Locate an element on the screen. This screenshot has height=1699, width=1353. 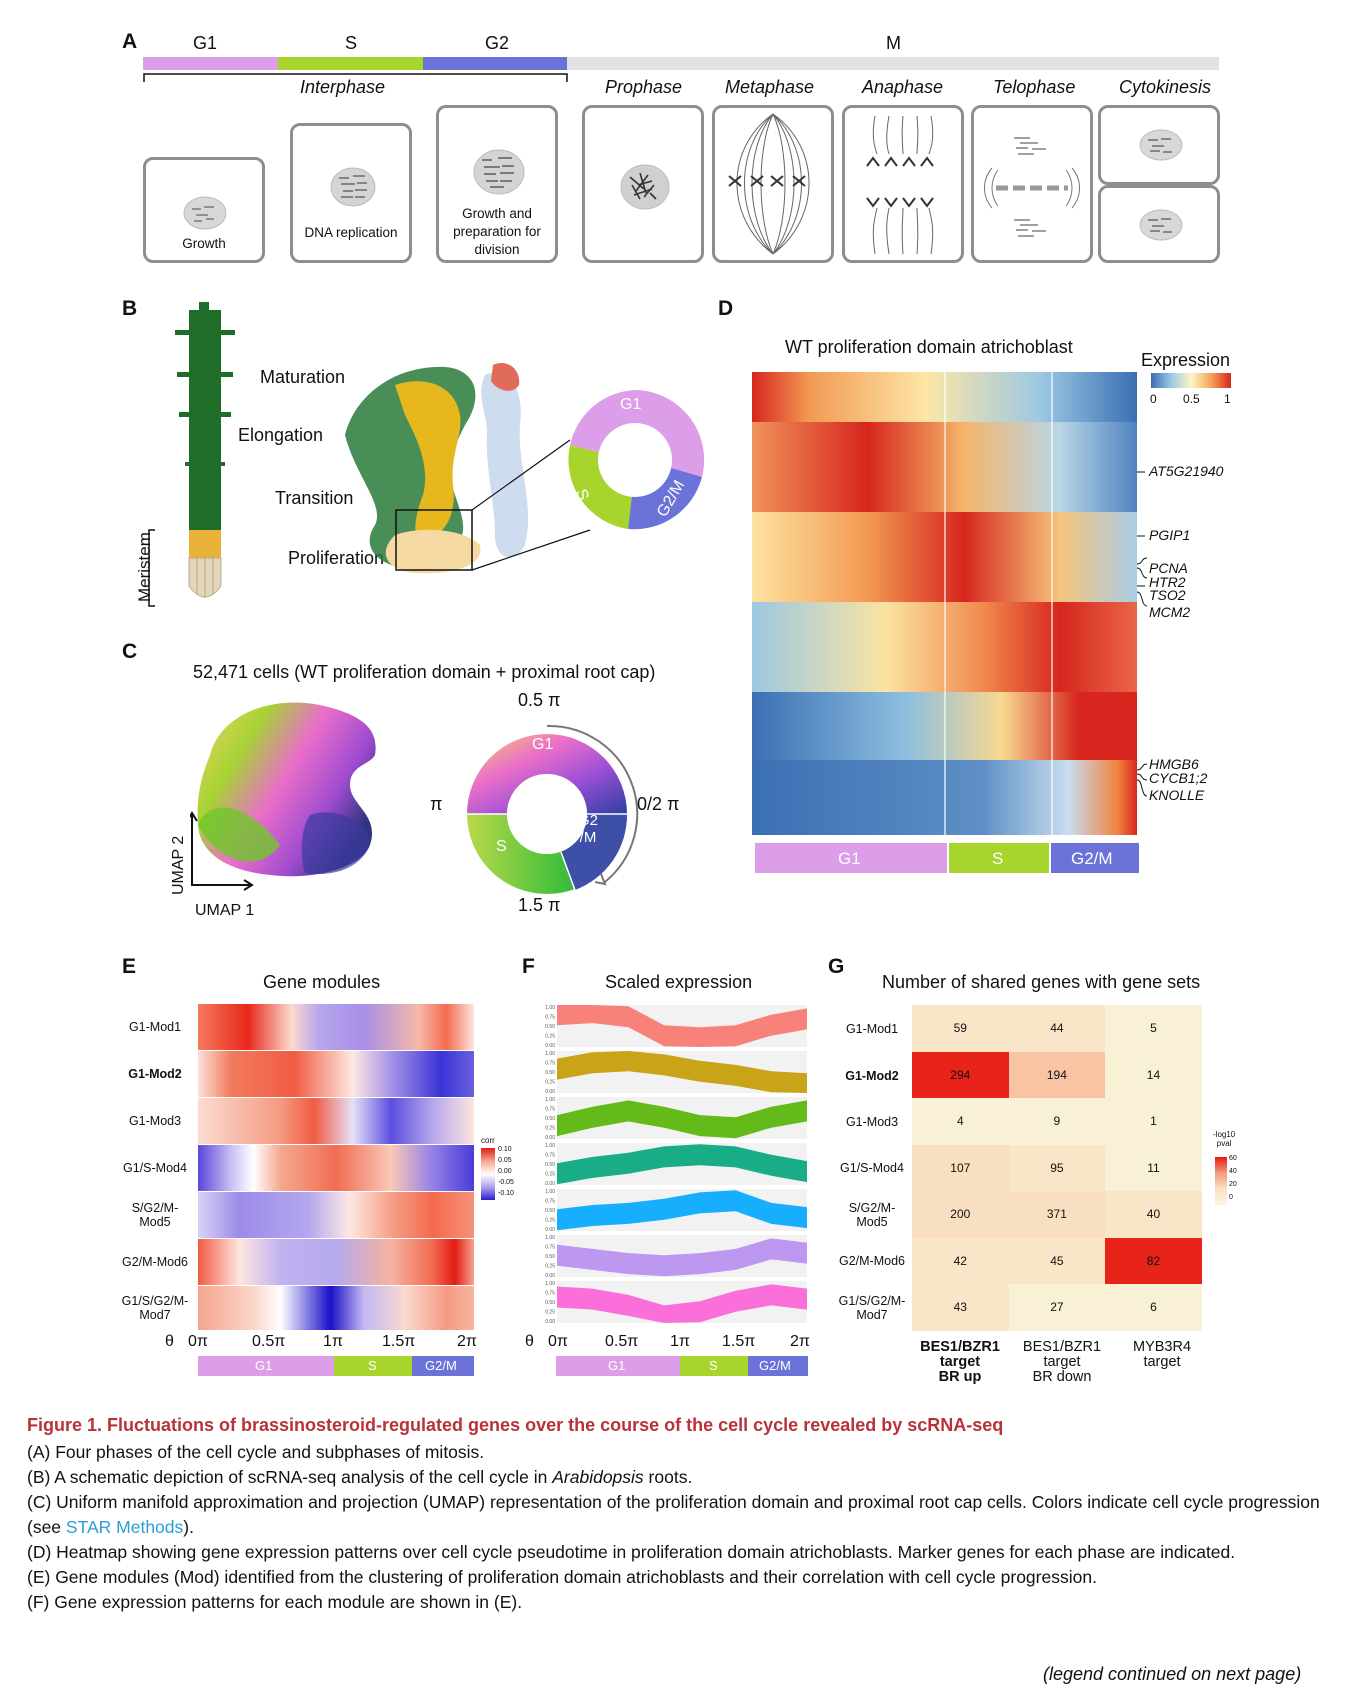
g-cell: 59 is located at coordinates (960, 1028).